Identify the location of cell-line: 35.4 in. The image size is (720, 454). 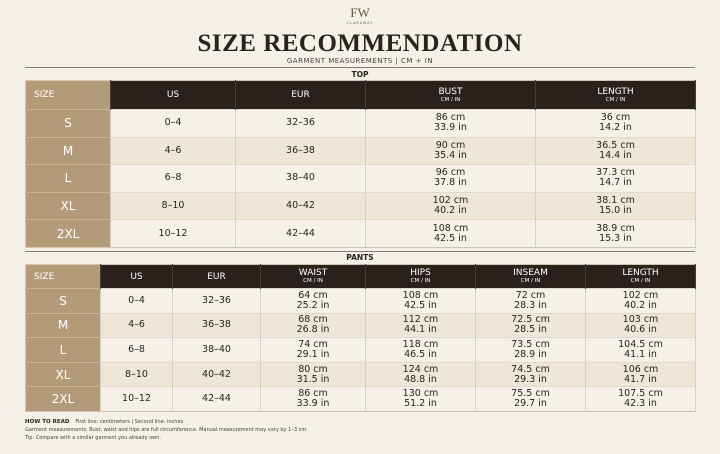
(450, 155).